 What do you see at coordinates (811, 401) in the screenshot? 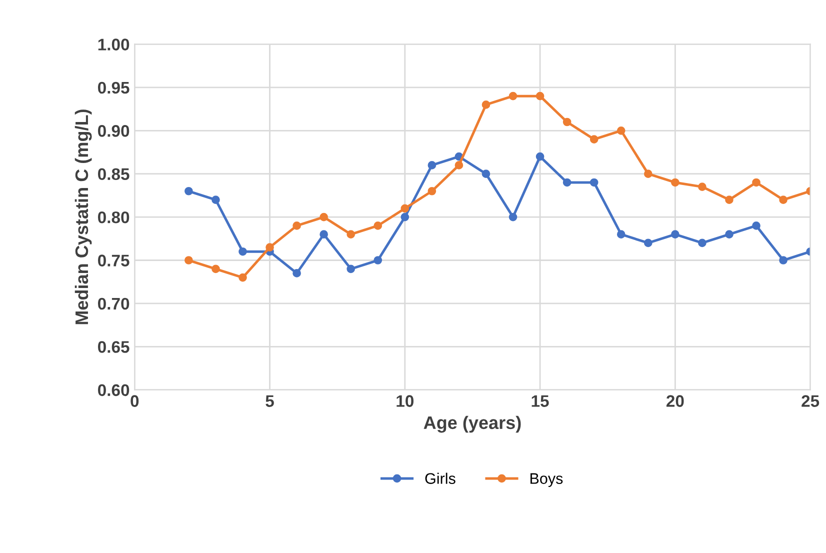
I see `x-tick-label: 25` at bounding box center [811, 401].